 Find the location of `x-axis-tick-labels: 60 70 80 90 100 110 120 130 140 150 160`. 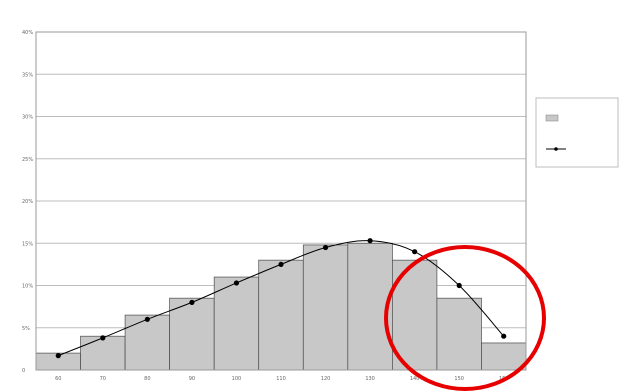

x-axis-tick-labels: 60 70 80 90 100 110 120 130 140 150 160 is located at coordinates (281, 379).